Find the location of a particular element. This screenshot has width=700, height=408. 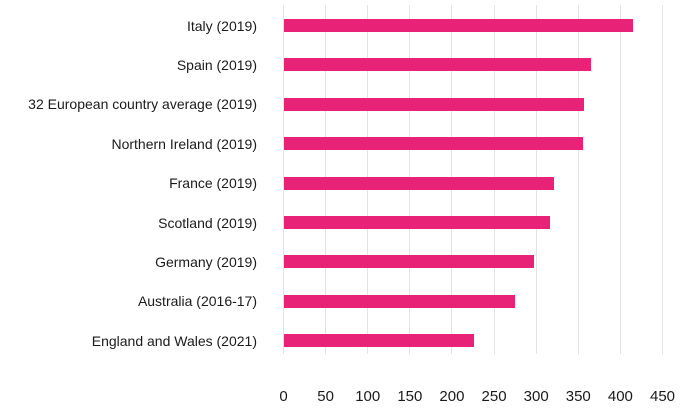

x-tick-label: 450 is located at coordinates (662, 396).